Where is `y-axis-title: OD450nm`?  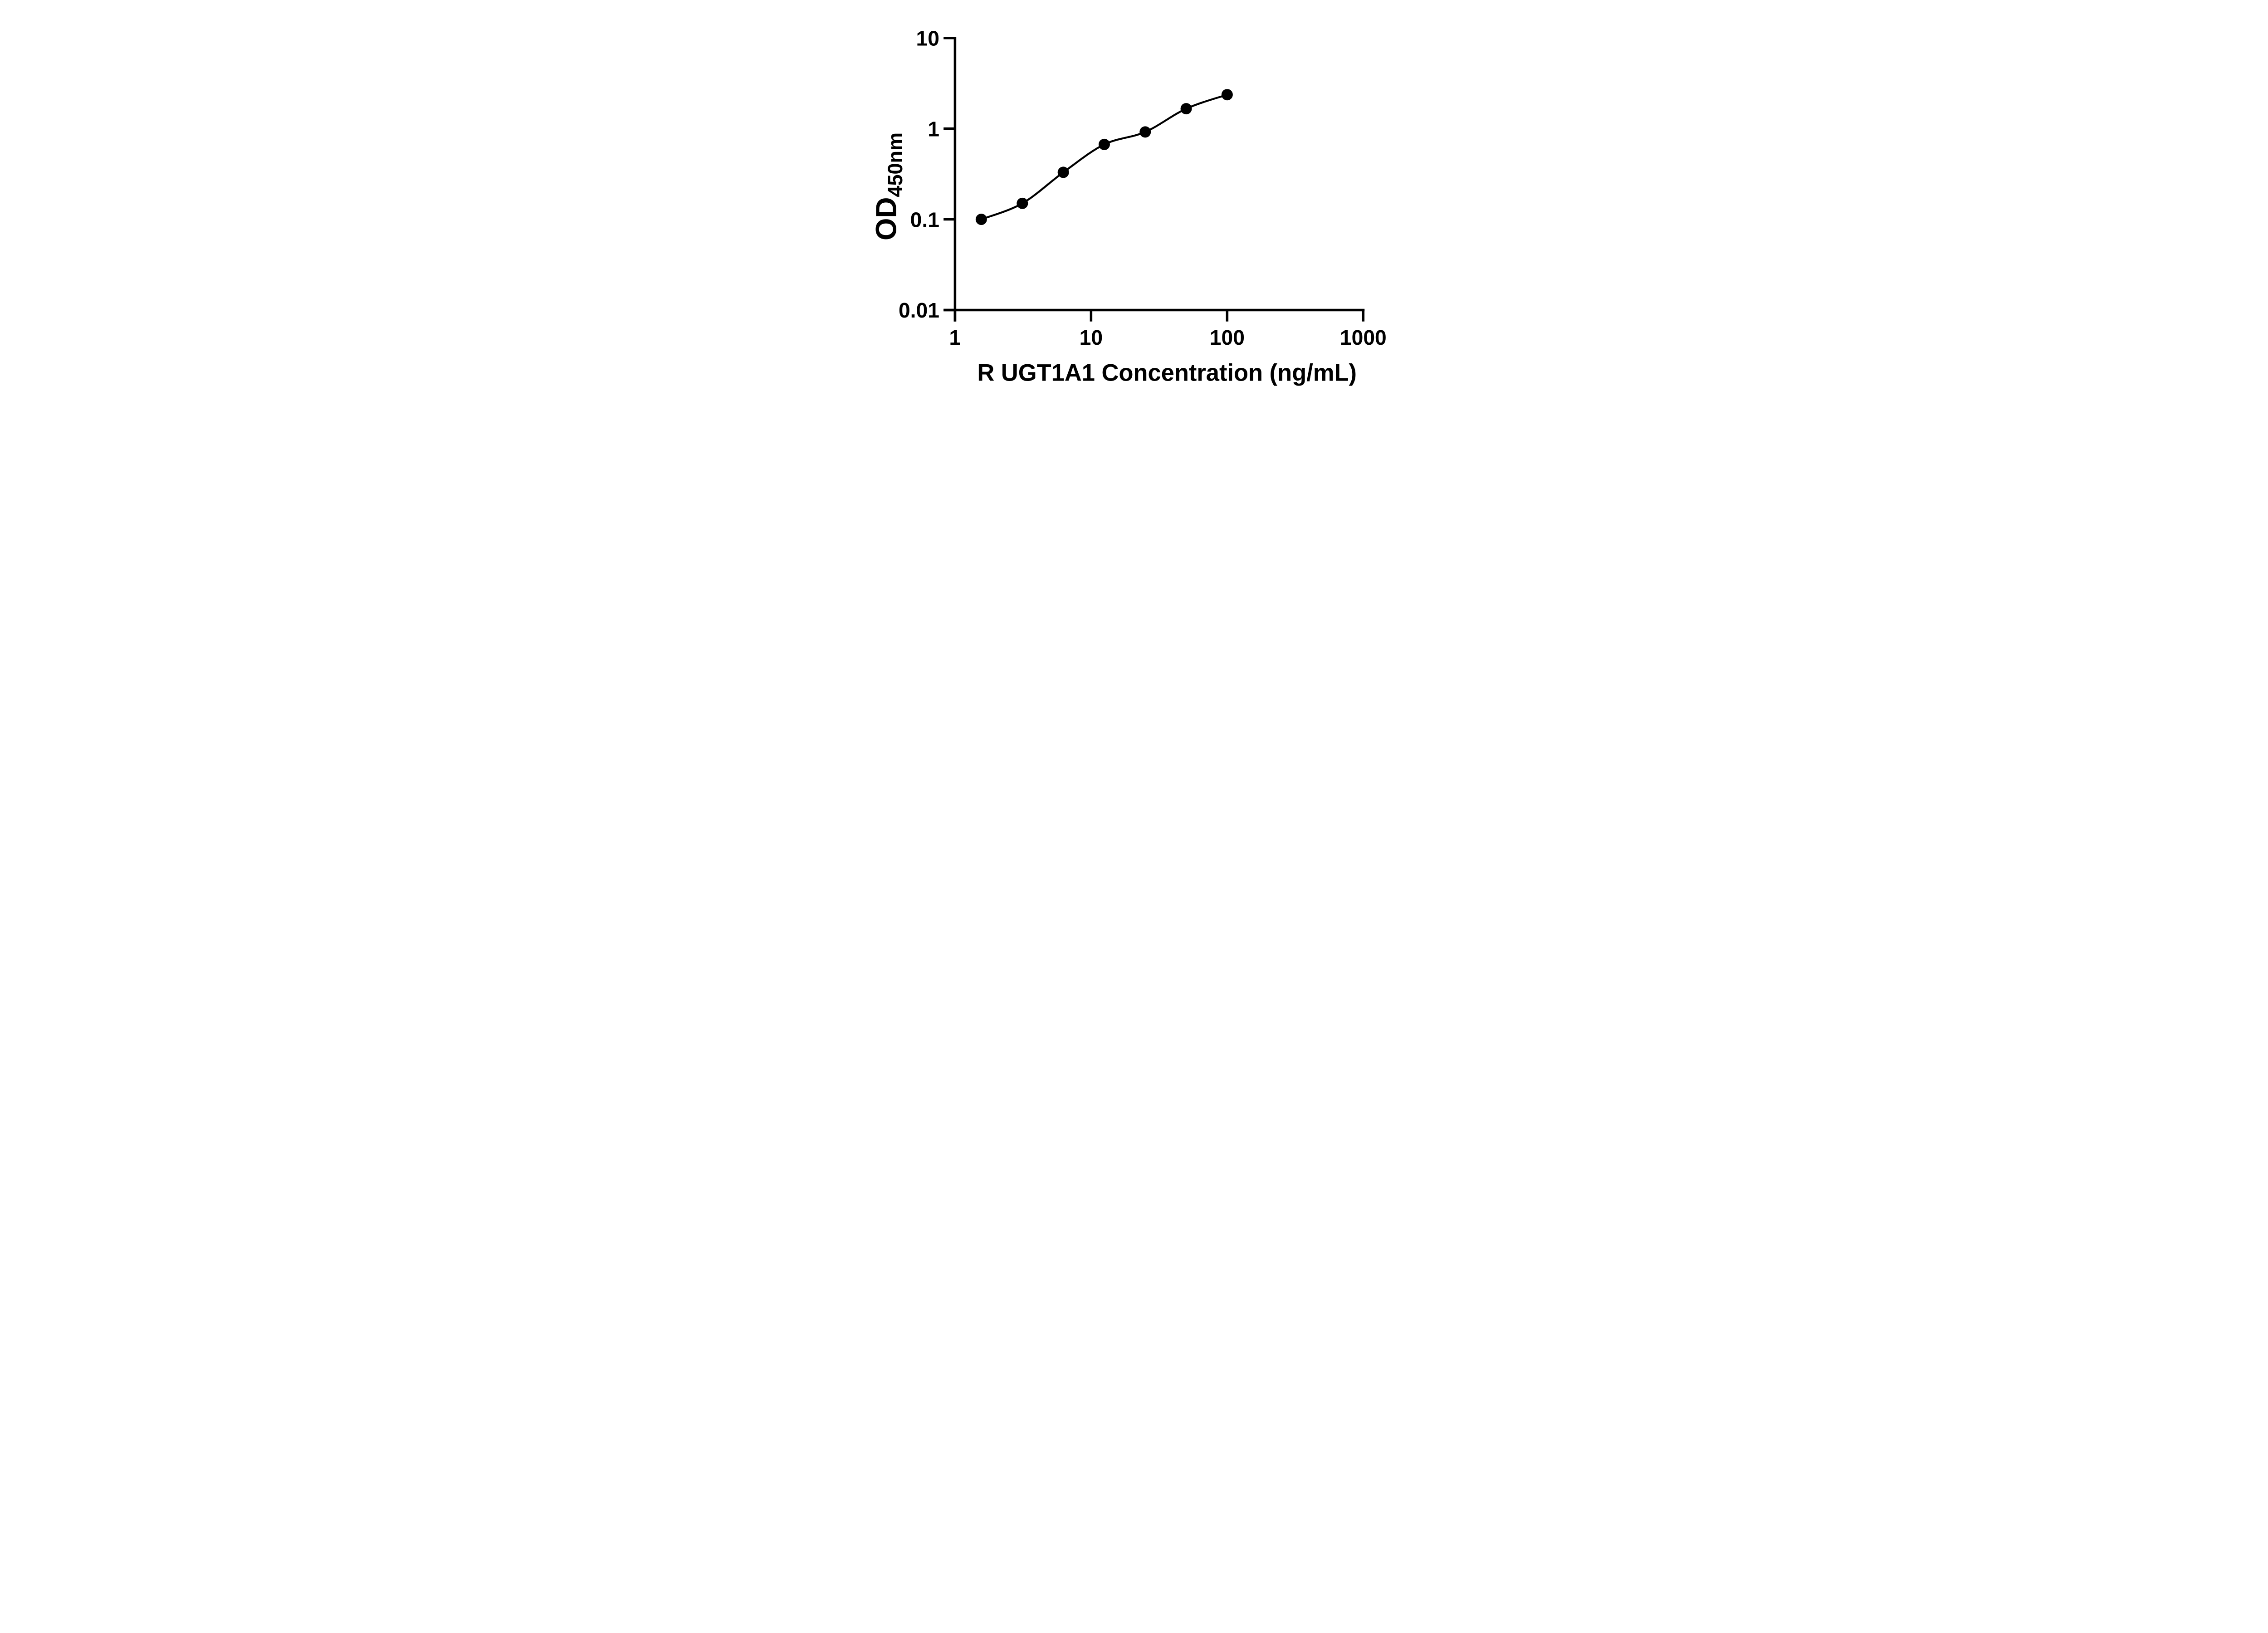
y-axis-title: OD450nm is located at coordinates (889, 186).